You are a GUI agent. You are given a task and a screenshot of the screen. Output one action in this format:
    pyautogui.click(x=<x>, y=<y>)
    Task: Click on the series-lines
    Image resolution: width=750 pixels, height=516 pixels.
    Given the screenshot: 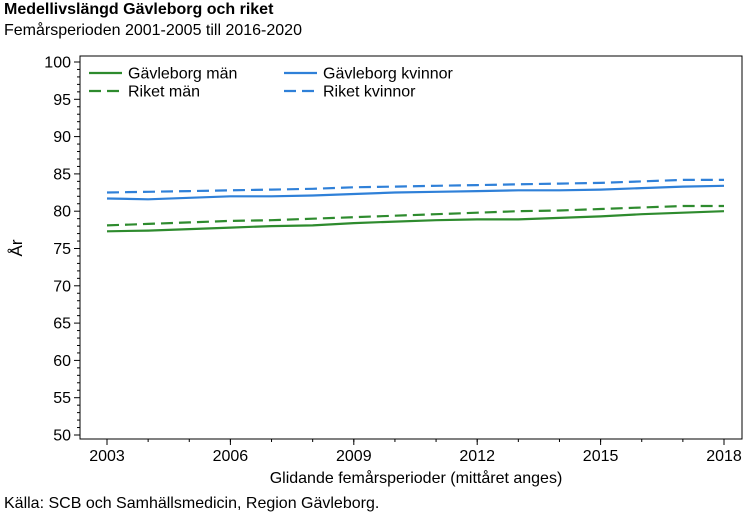 What is the action you would take?
    pyautogui.click(x=415, y=205)
    